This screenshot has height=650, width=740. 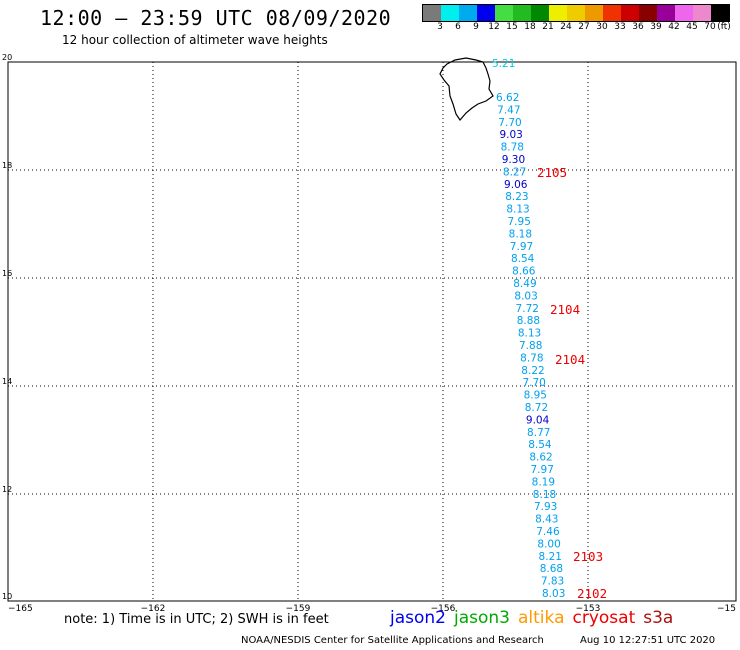 I want to click on swh-value: 8.68, so click(x=551, y=569).